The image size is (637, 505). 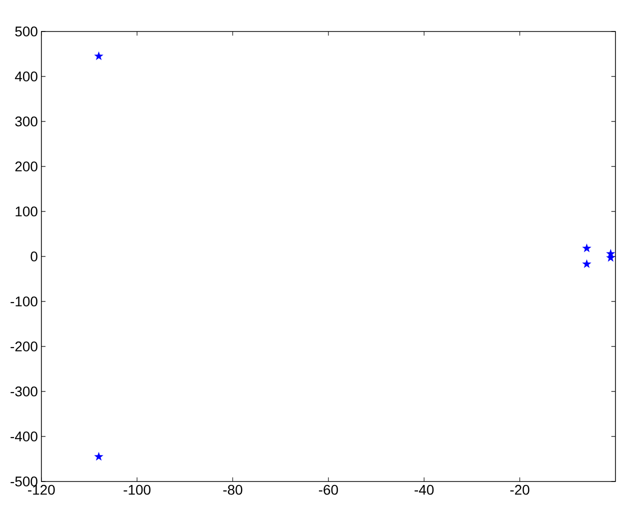 I want to click on y-tick-label: 400, so click(x=26, y=77).